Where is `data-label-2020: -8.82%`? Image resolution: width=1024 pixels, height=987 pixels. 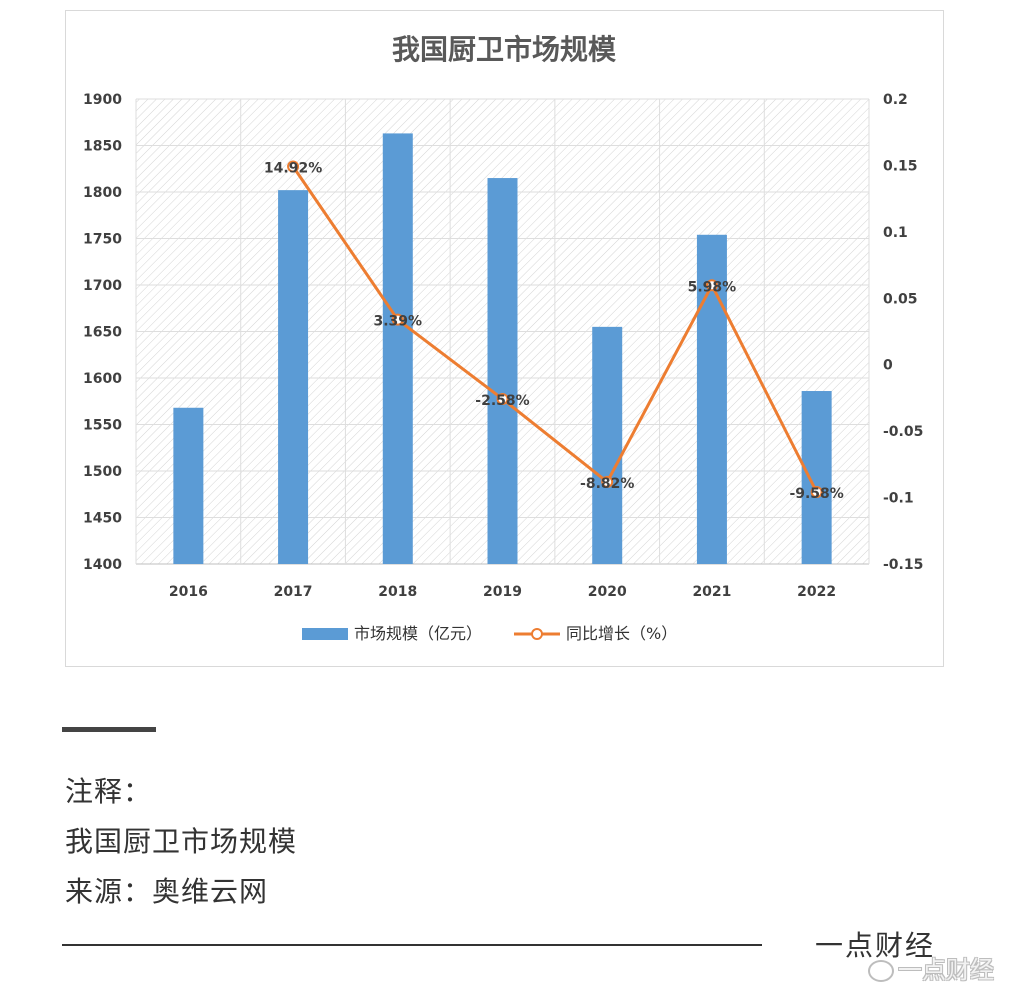
data-label-2020: -8.82% is located at coordinates (607, 484).